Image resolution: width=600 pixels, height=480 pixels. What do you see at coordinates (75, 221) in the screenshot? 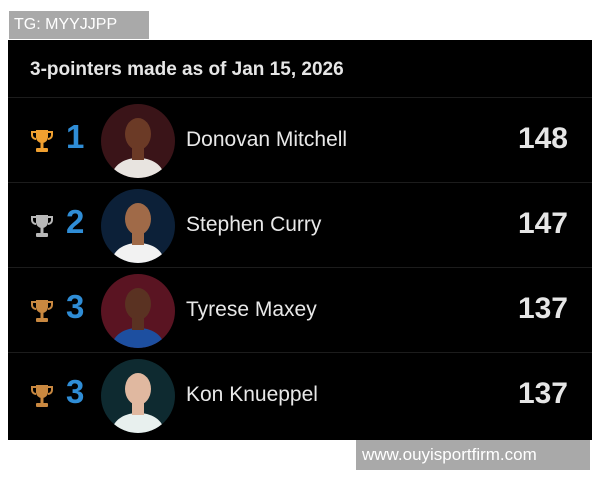
I see `rank-number: 2` at bounding box center [75, 221].